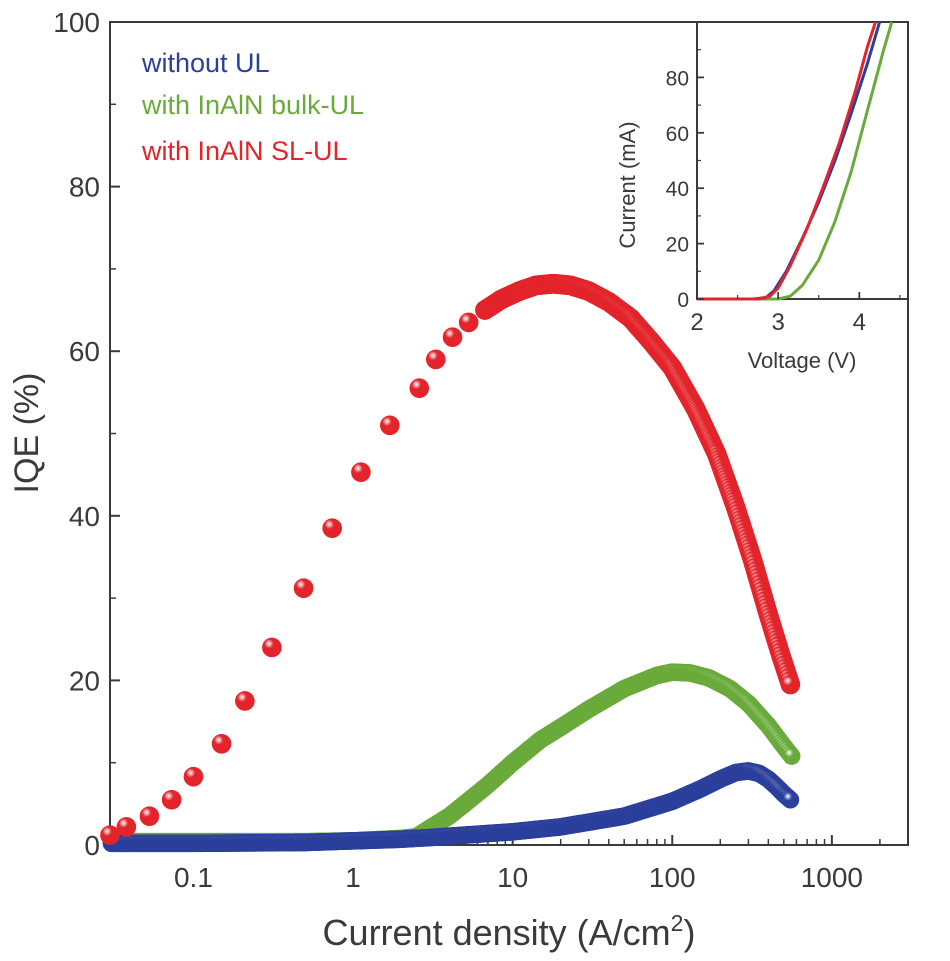  I want to click on x-axis-title-superscript: 2, so click(677, 923).